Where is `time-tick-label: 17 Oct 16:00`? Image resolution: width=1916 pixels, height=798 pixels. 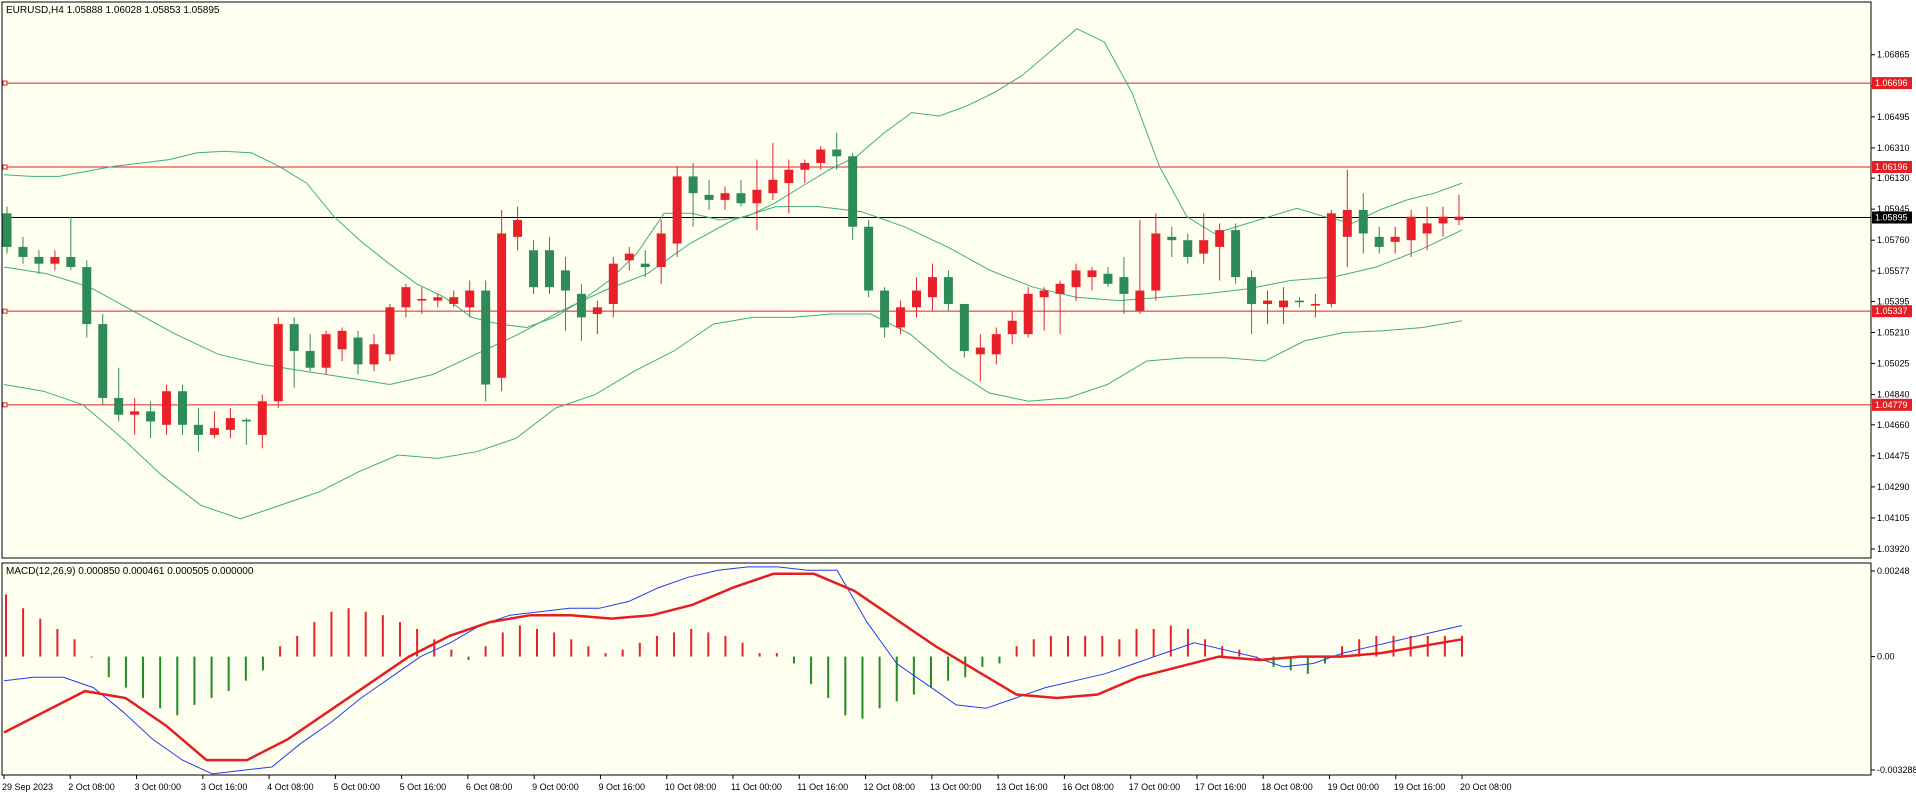
time-tick-label: 17 Oct 16:00 is located at coordinates (1221, 787).